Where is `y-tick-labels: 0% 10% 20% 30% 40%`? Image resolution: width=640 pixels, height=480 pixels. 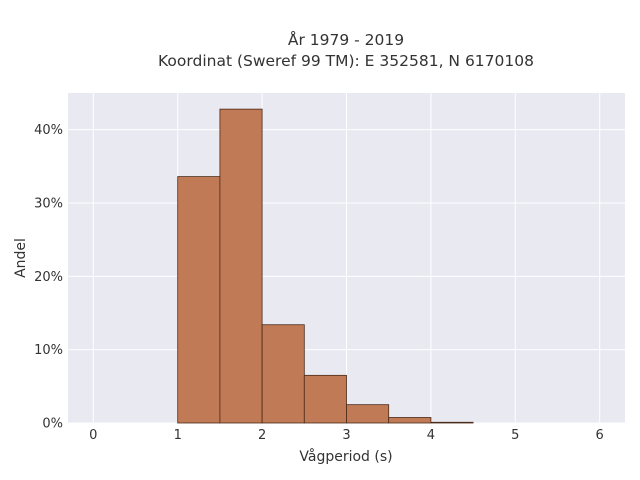 y-tick-labels: 0% 10% 20% 30% 40% is located at coordinates (48, 277).